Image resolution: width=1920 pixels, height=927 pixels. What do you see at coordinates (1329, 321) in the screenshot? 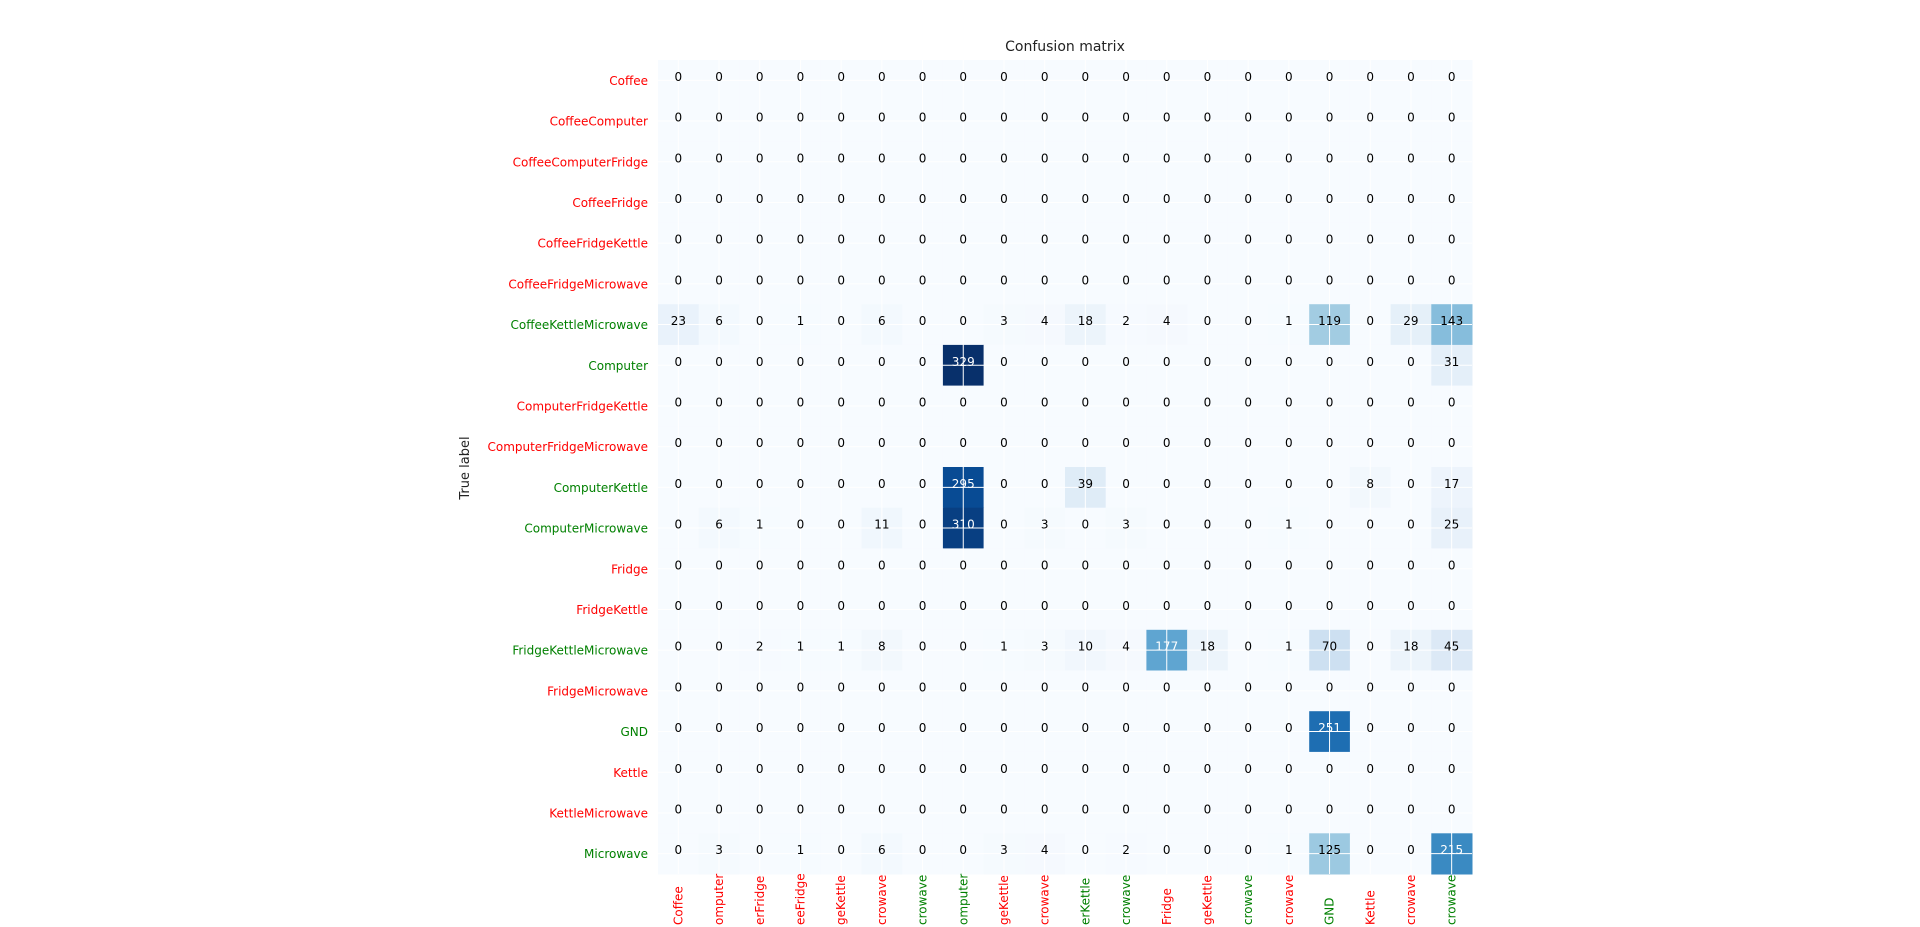
I see `cell-value: 119` at bounding box center [1329, 321].